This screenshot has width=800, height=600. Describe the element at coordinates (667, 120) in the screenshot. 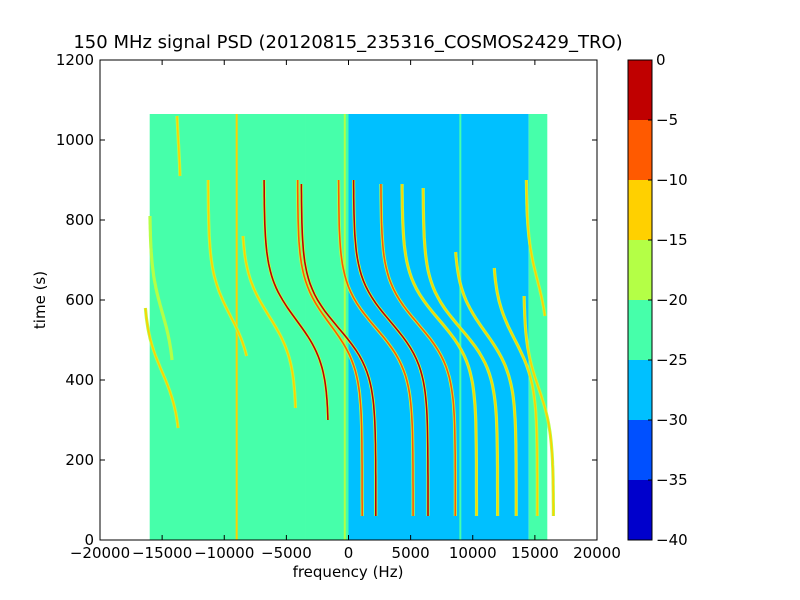

I see `colorbar-tick-label: −5` at that location.